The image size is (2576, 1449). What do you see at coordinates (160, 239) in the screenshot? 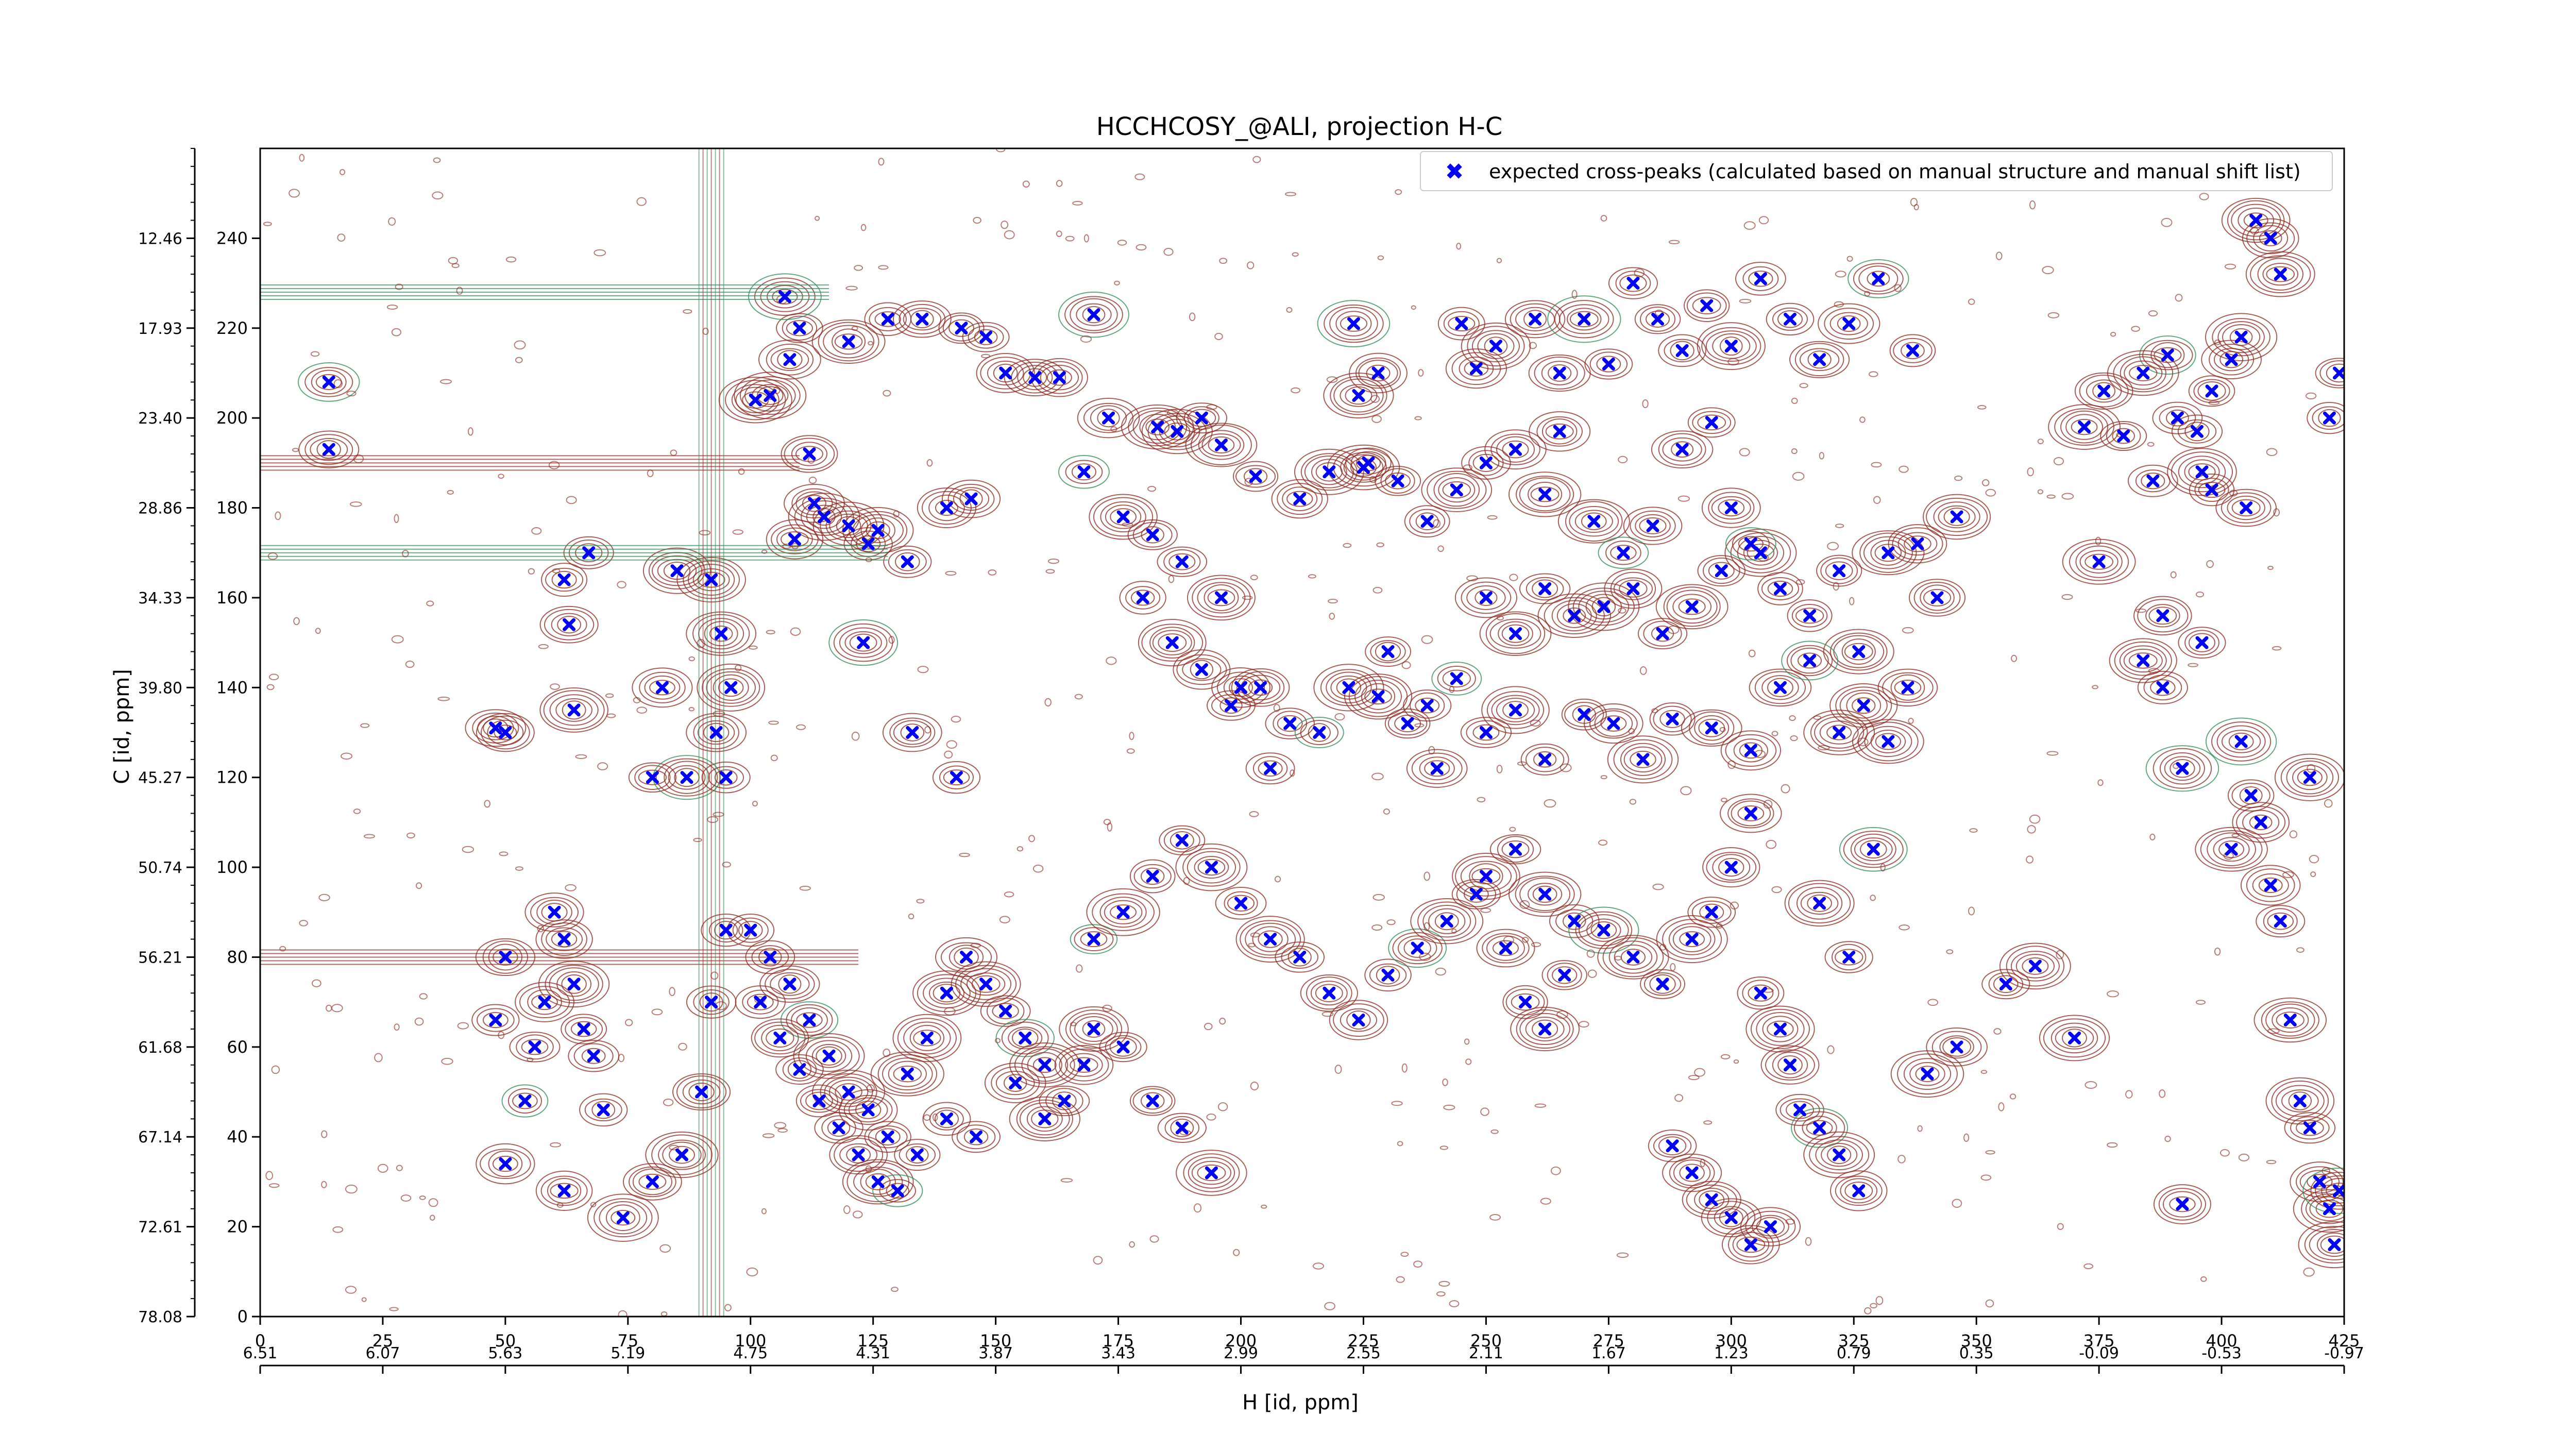
I see `y-ppm-tick-label: 12.46` at bounding box center [160, 239].